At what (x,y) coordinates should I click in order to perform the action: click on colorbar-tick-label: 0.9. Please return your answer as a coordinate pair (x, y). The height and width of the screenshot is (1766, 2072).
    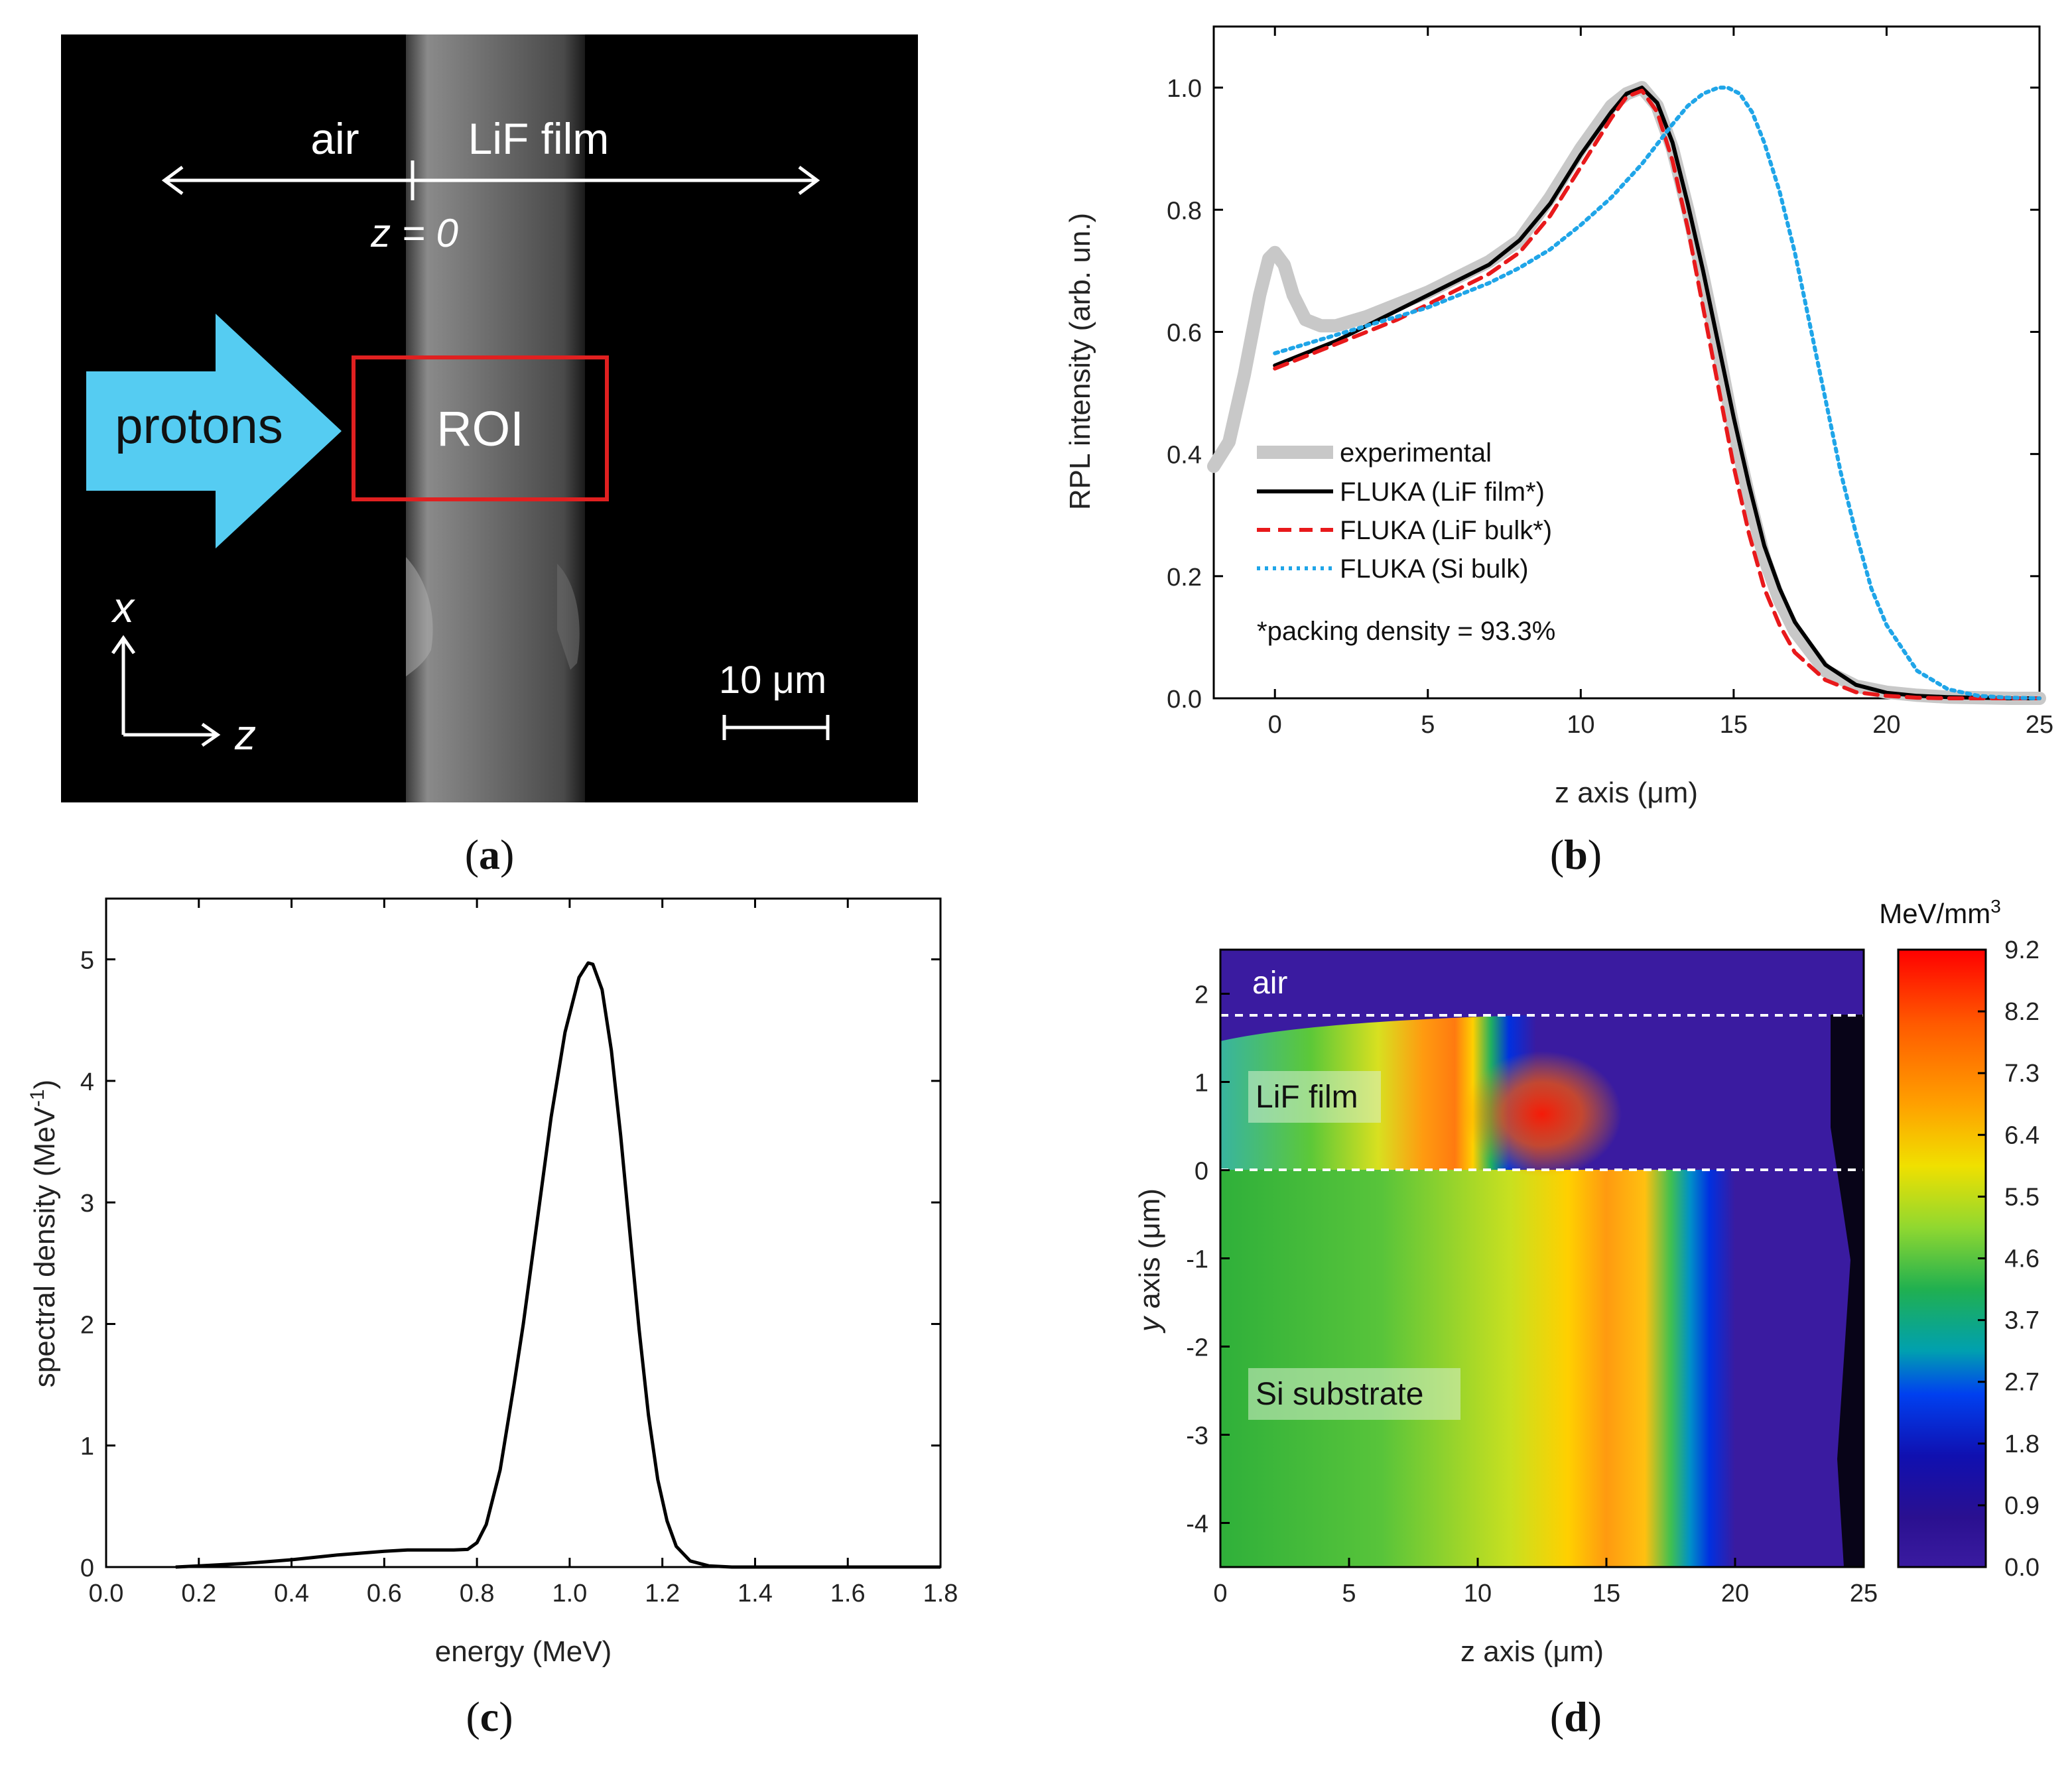
    Looking at the image, I should click on (2022, 1506).